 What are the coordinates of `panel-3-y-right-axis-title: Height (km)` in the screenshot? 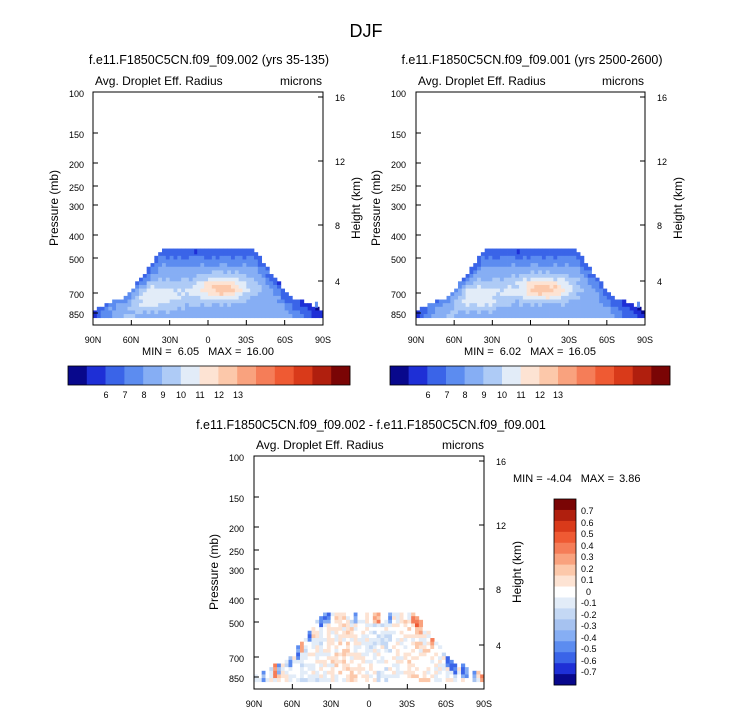 It's located at (517, 572).